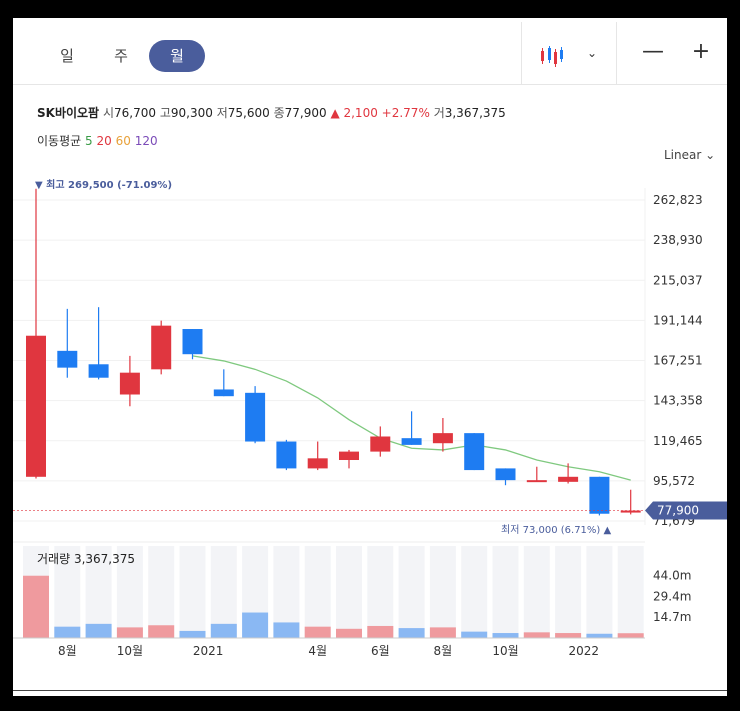 The image size is (740, 711). Describe the element at coordinates (672, 596) in the screenshot. I see `volume-tick-label: 29.4m` at that location.